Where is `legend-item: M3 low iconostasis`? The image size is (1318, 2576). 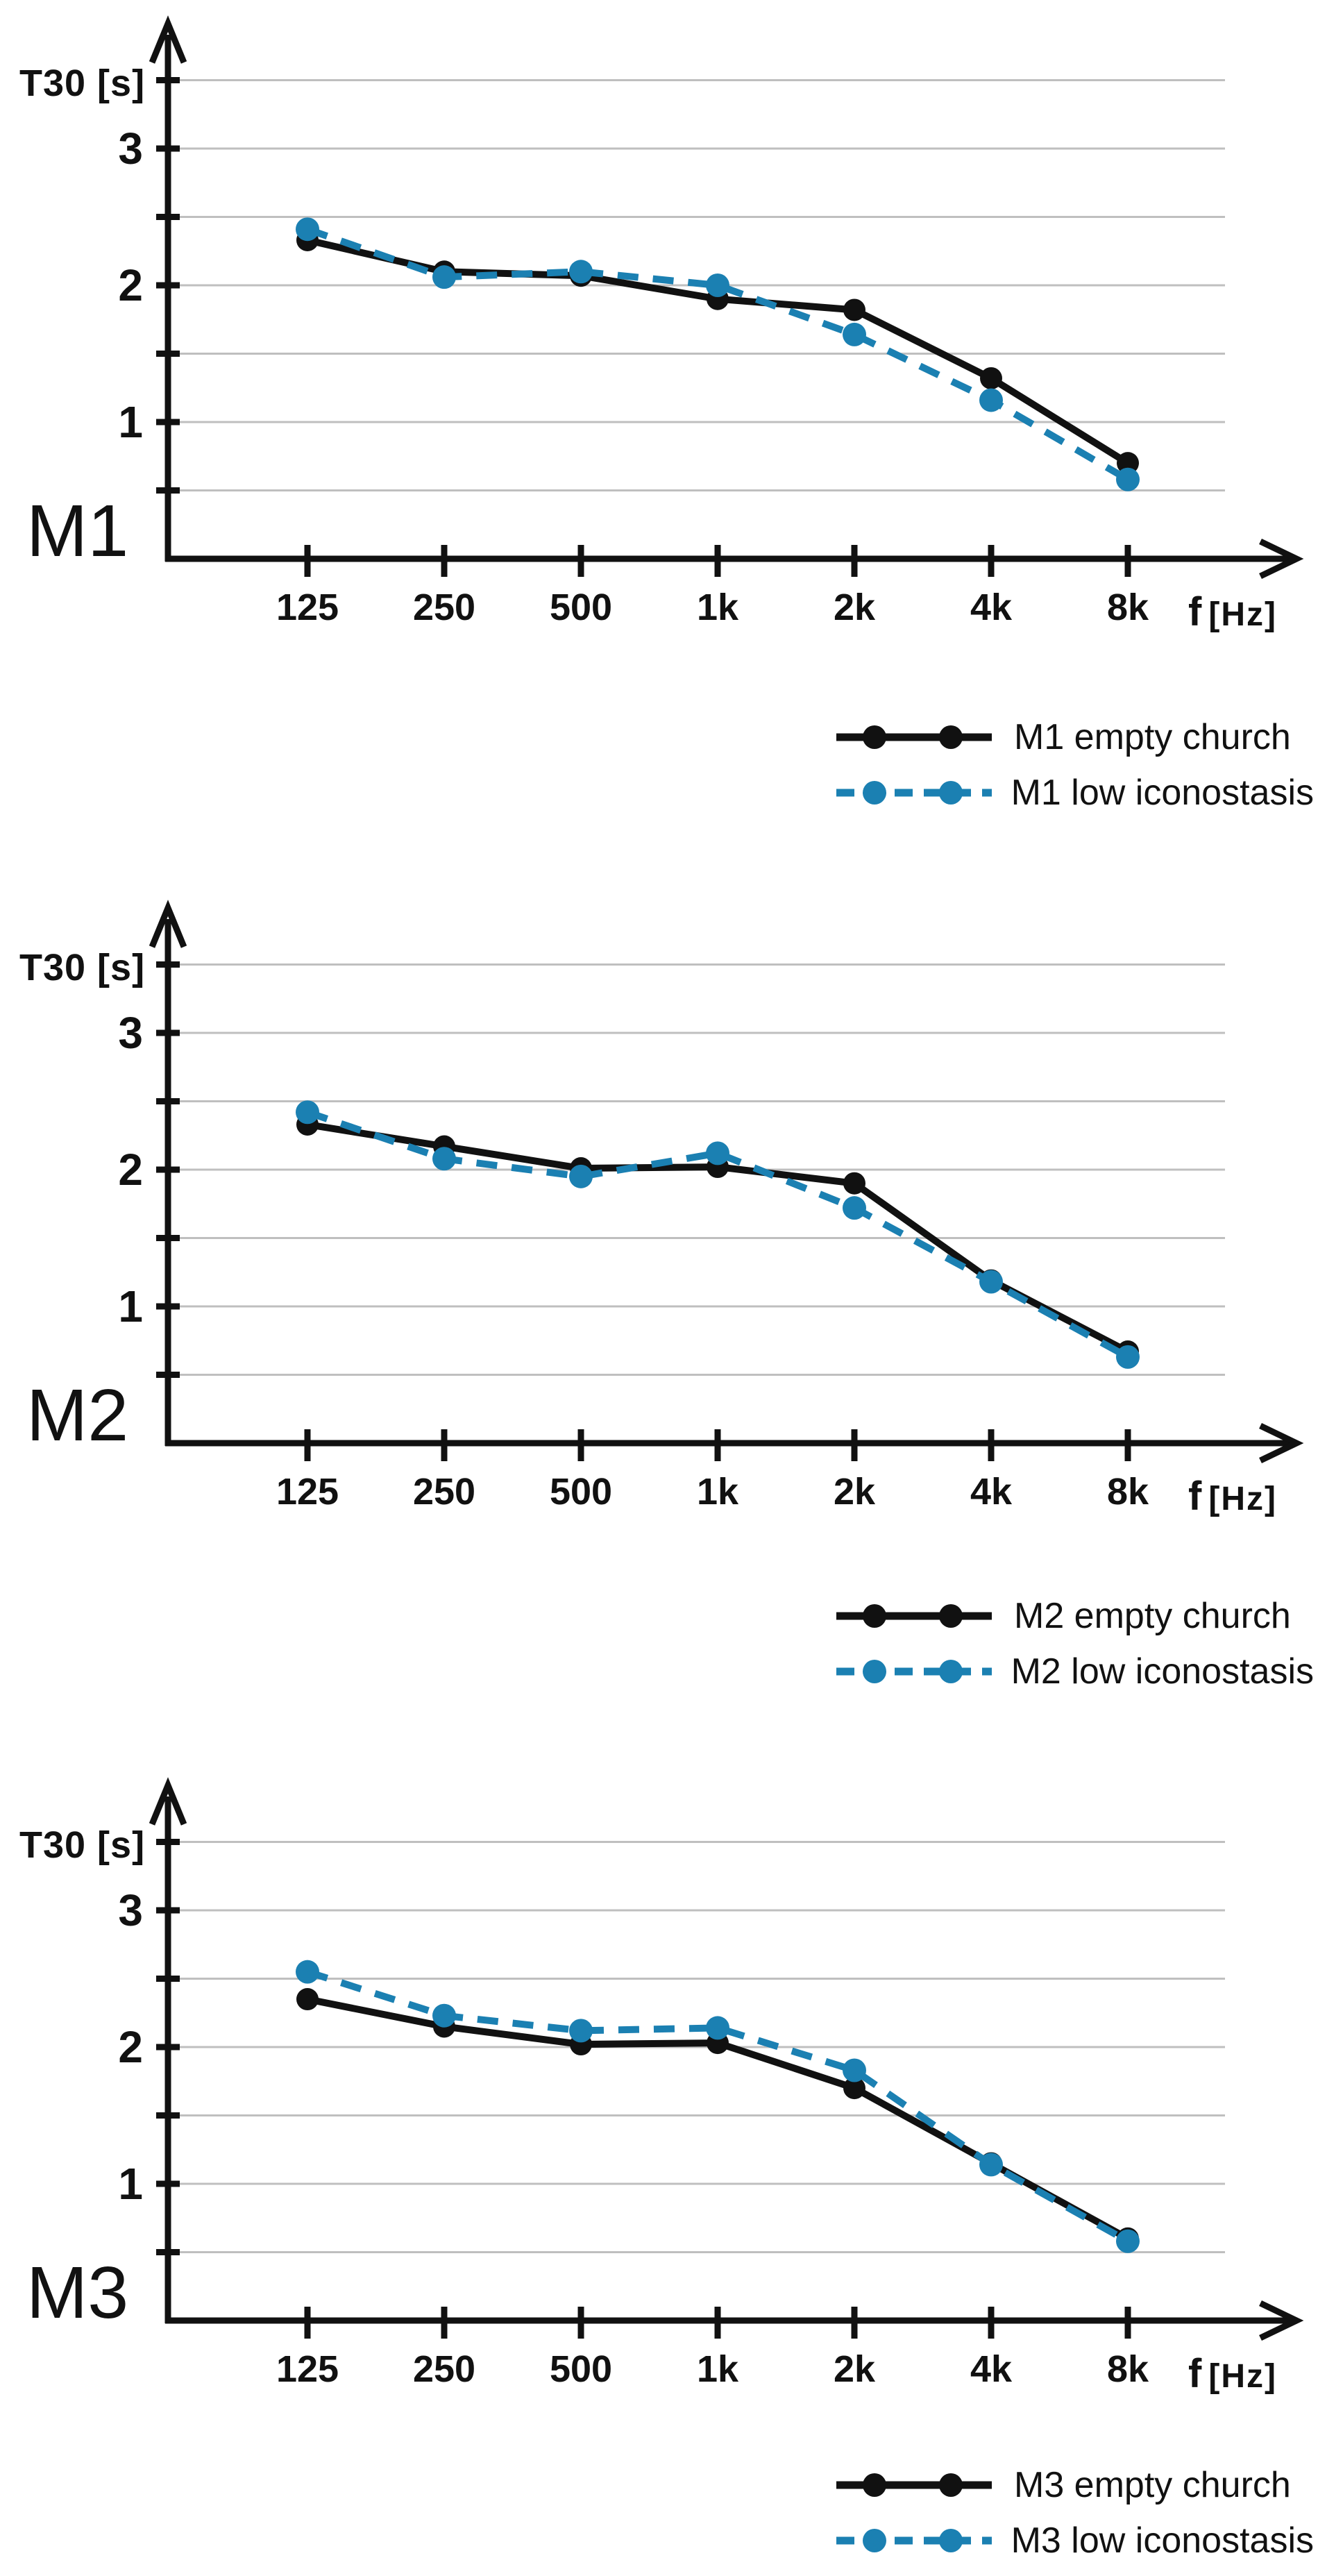 legend-item: M3 low iconostasis is located at coordinates (1074, 2540).